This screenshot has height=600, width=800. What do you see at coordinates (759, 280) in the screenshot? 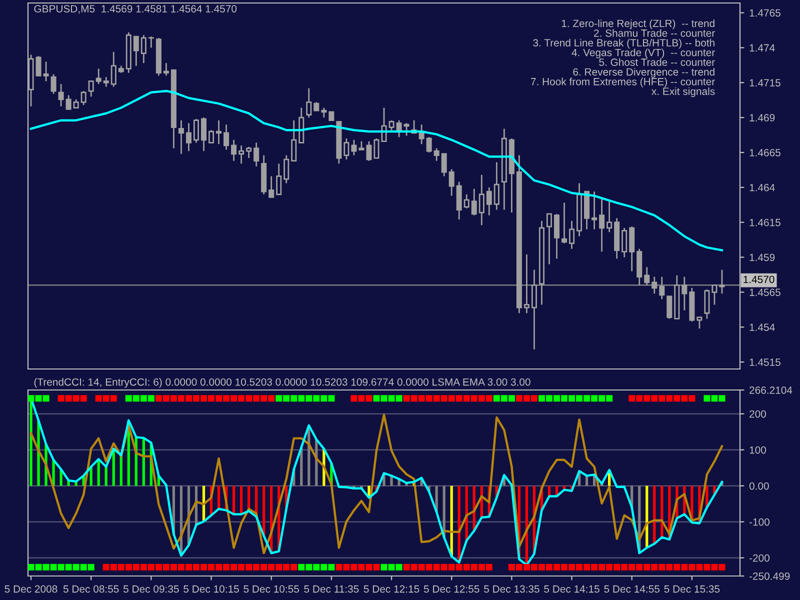
I see `ref-line-label: 1.4570` at bounding box center [759, 280].